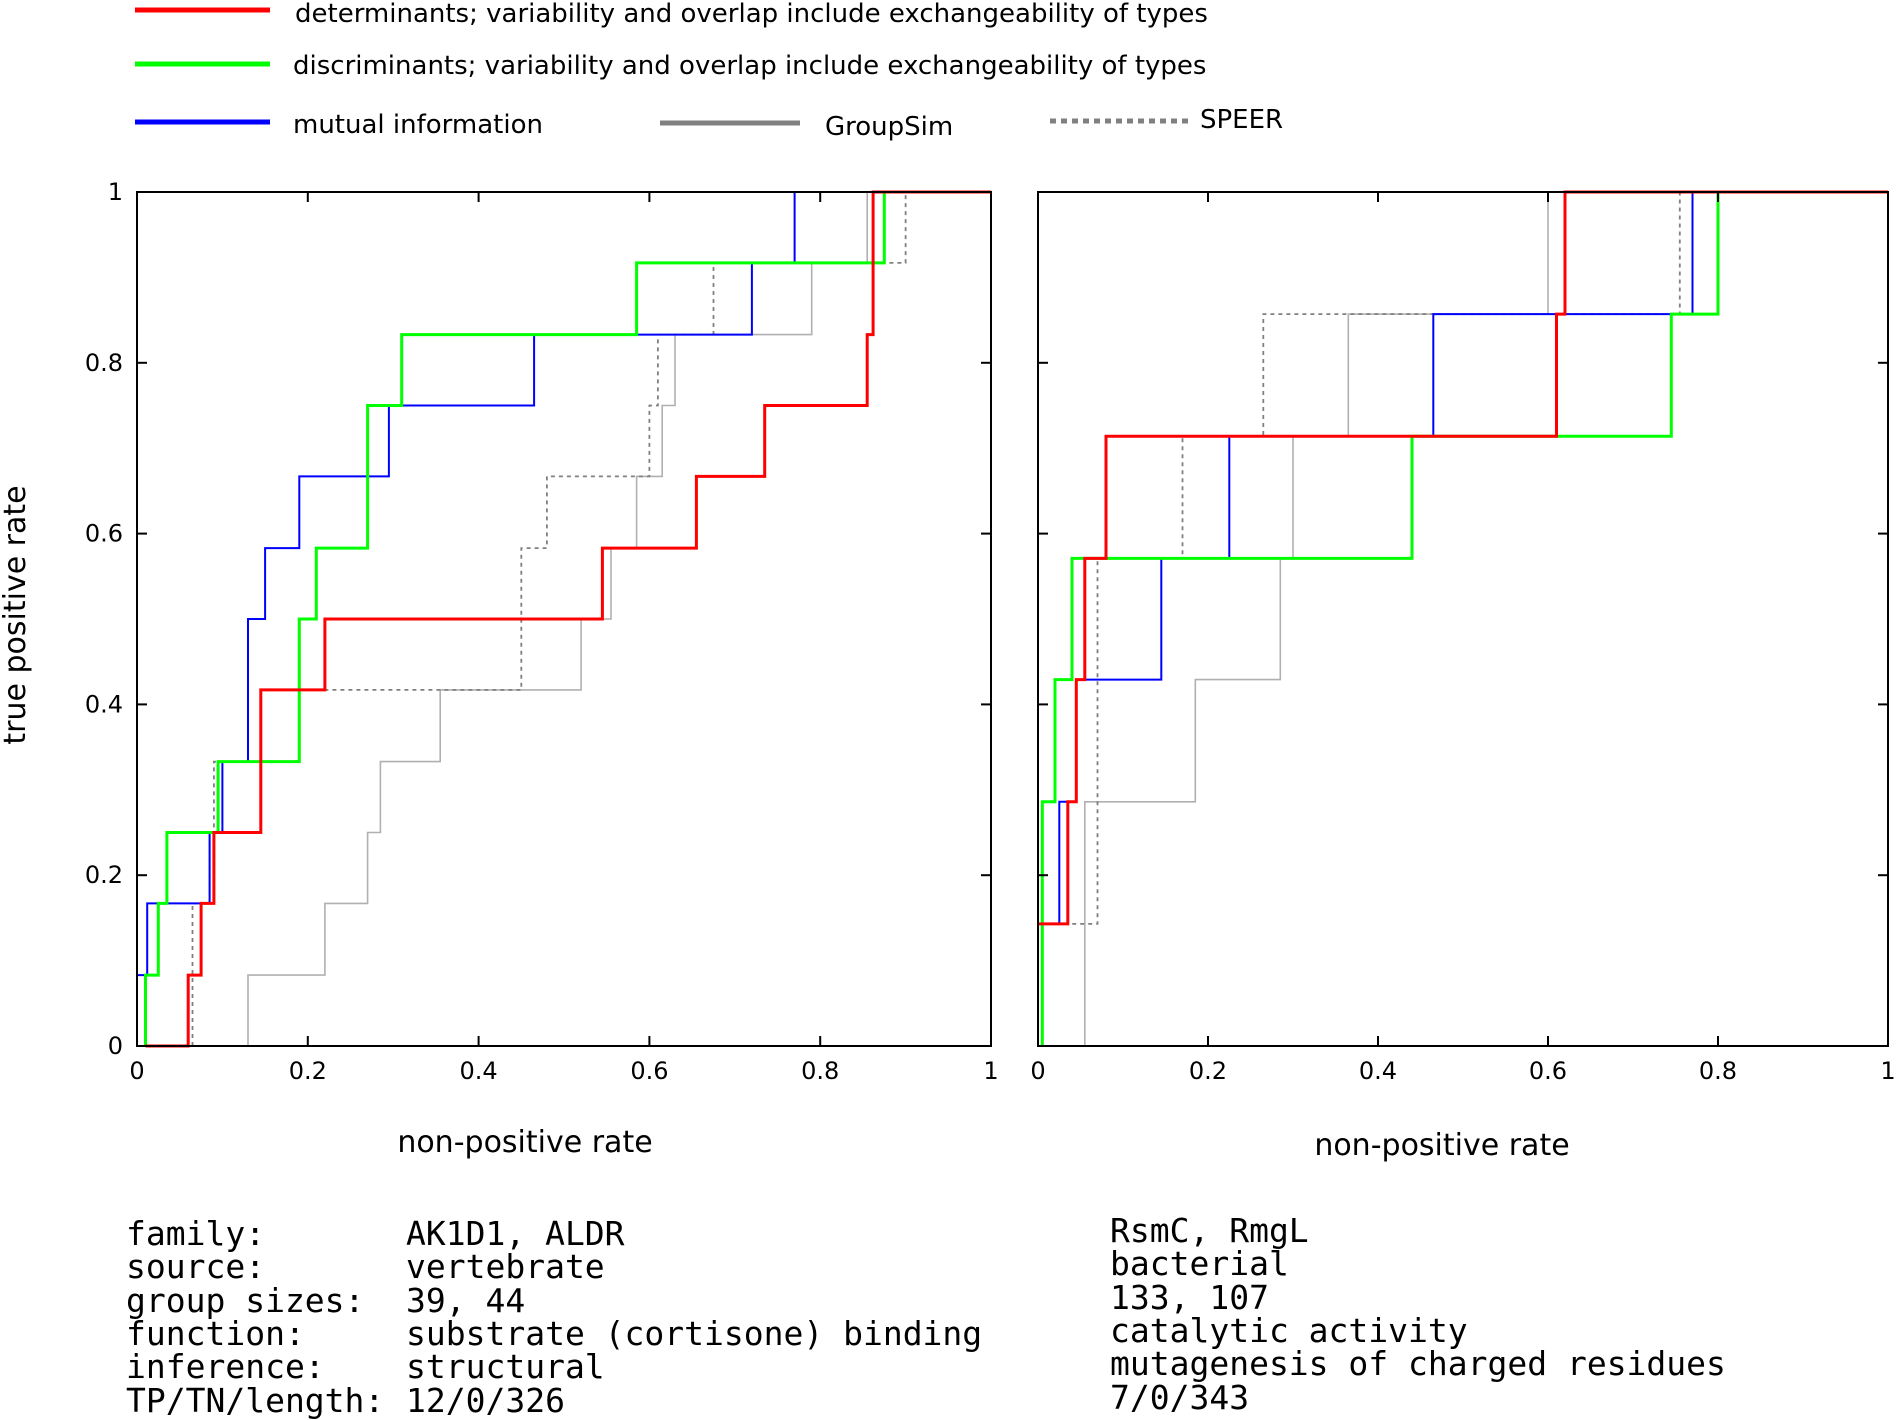 Image resolution: width=1901 pixels, height=1420 pixels. What do you see at coordinates (1208, 1071) in the screenshot?
I see `x-tick-label-right: 0.2` at bounding box center [1208, 1071].